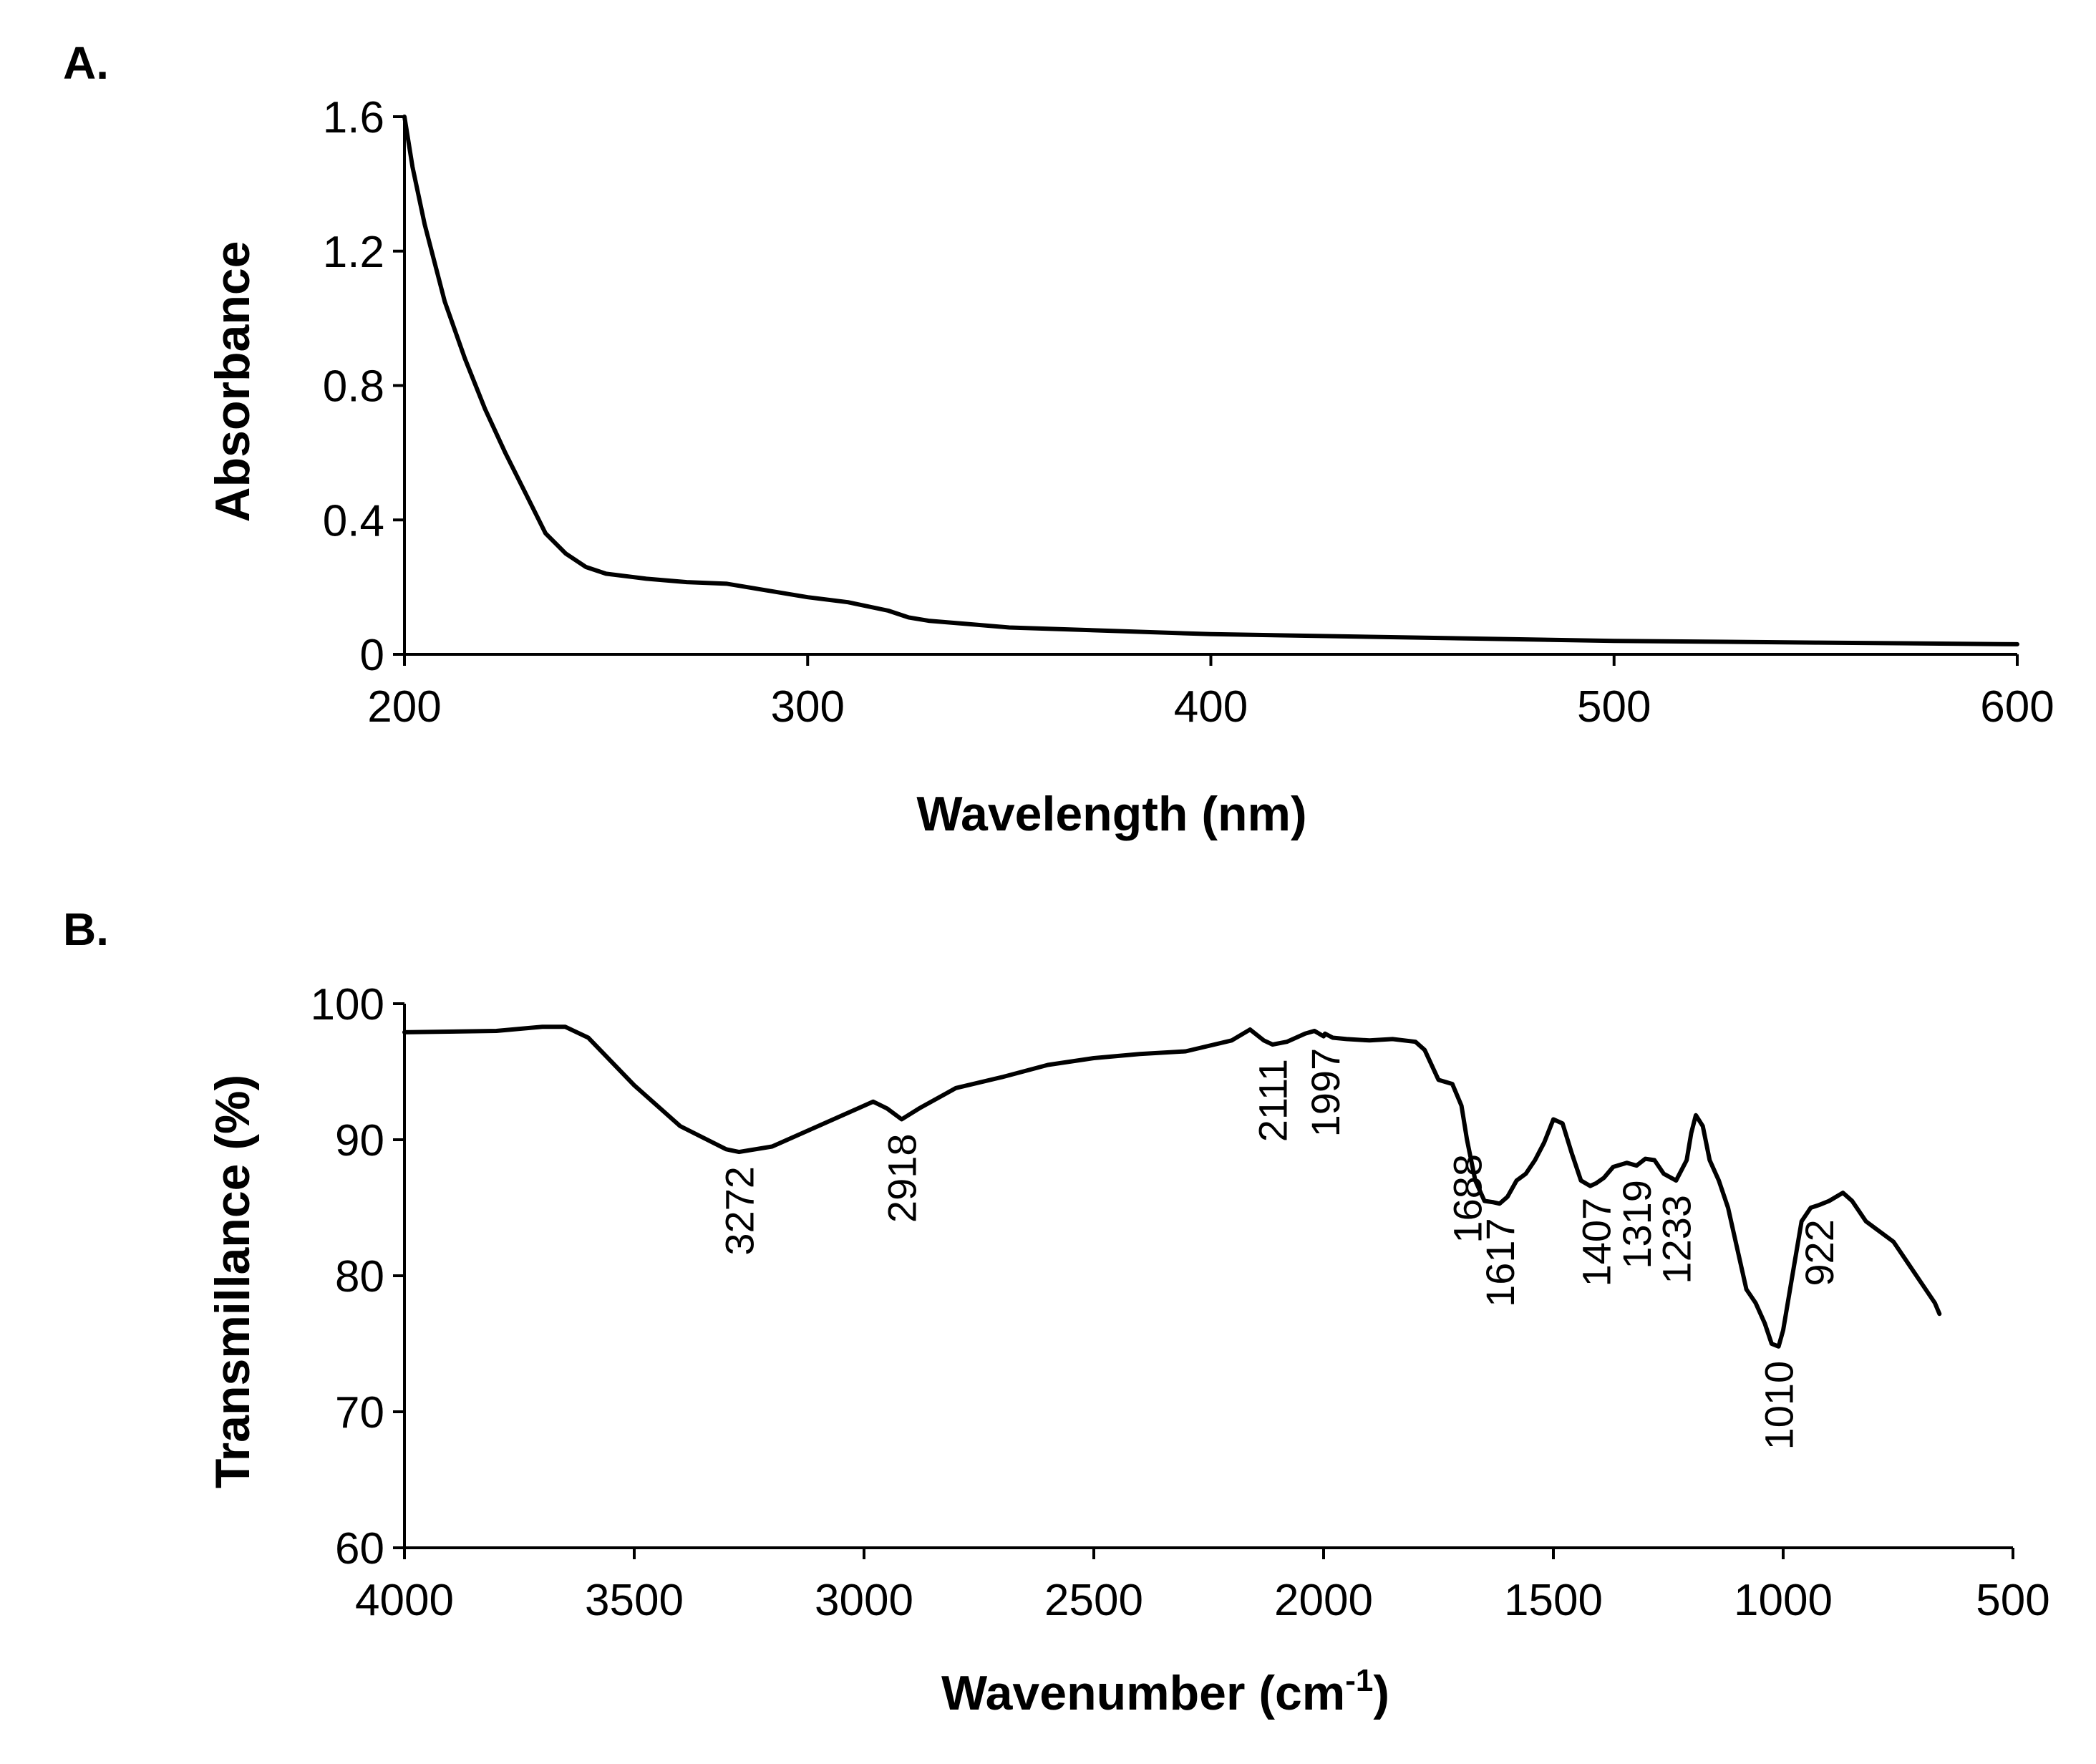 This screenshot has width=2096, height=1764. Describe the element at coordinates (232, 1281) in the screenshot. I see `y-axis-title-b: Transmillance (%)` at that location.